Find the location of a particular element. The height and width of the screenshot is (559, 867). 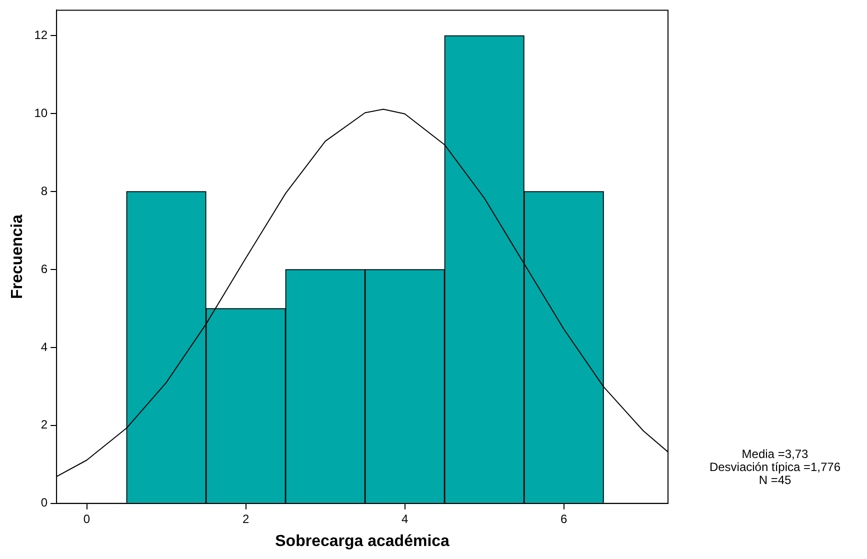

y-tick-label: 2 is located at coordinates (44, 425).